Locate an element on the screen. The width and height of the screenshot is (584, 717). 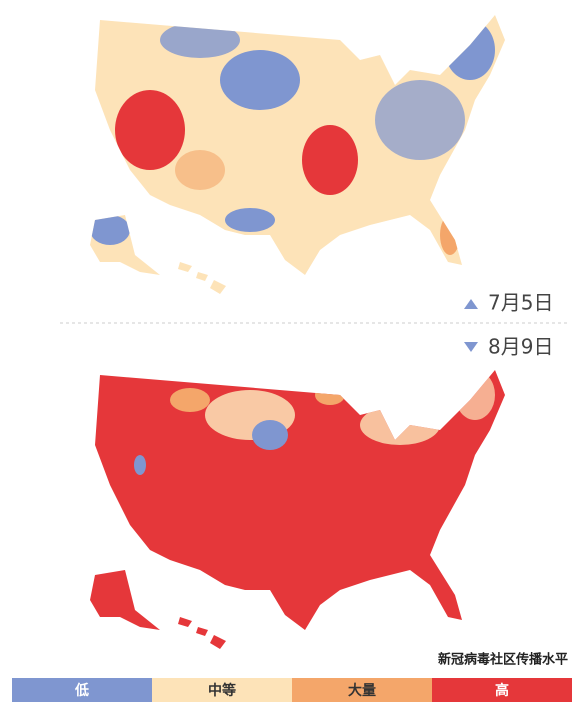
legend-label: 低 is located at coordinates (81, 690).